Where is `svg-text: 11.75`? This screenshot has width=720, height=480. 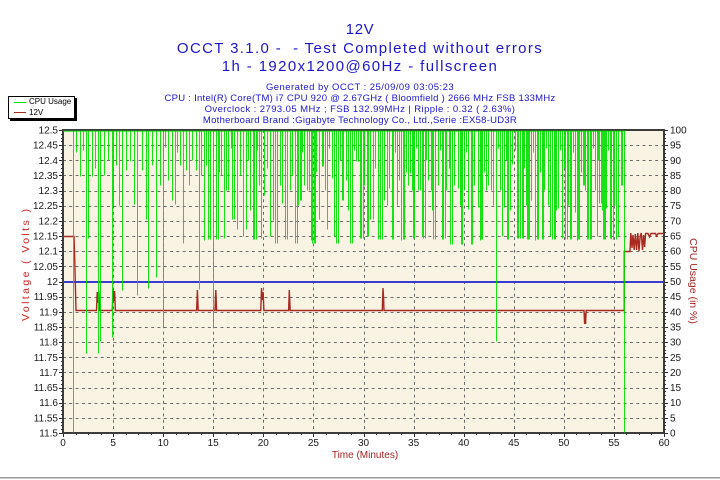 svg-text: 11.75 is located at coordinates (46, 358).